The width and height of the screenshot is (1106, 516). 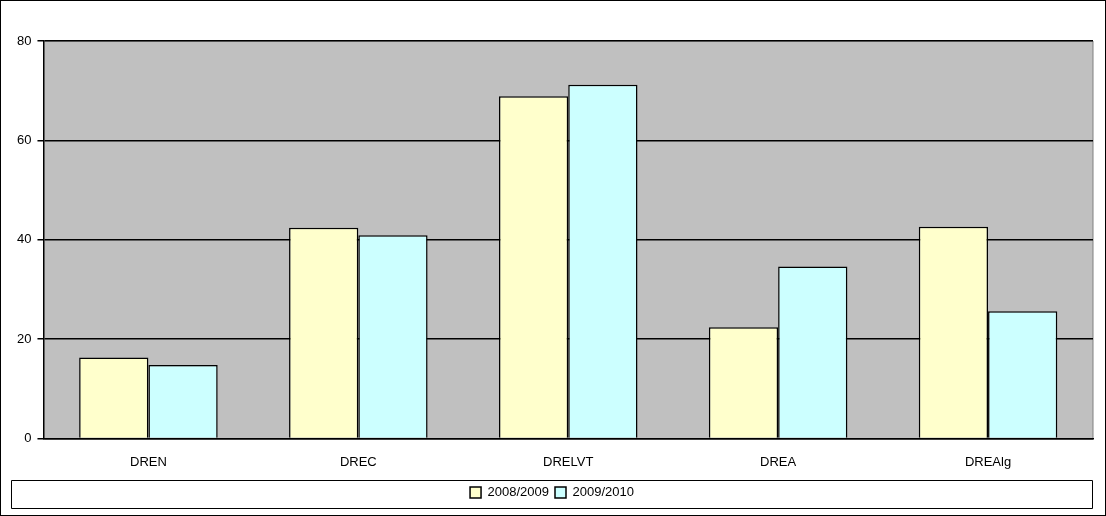 What do you see at coordinates (518, 492) in the screenshot?
I see `legend-label: 2008/2009` at bounding box center [518, 492].